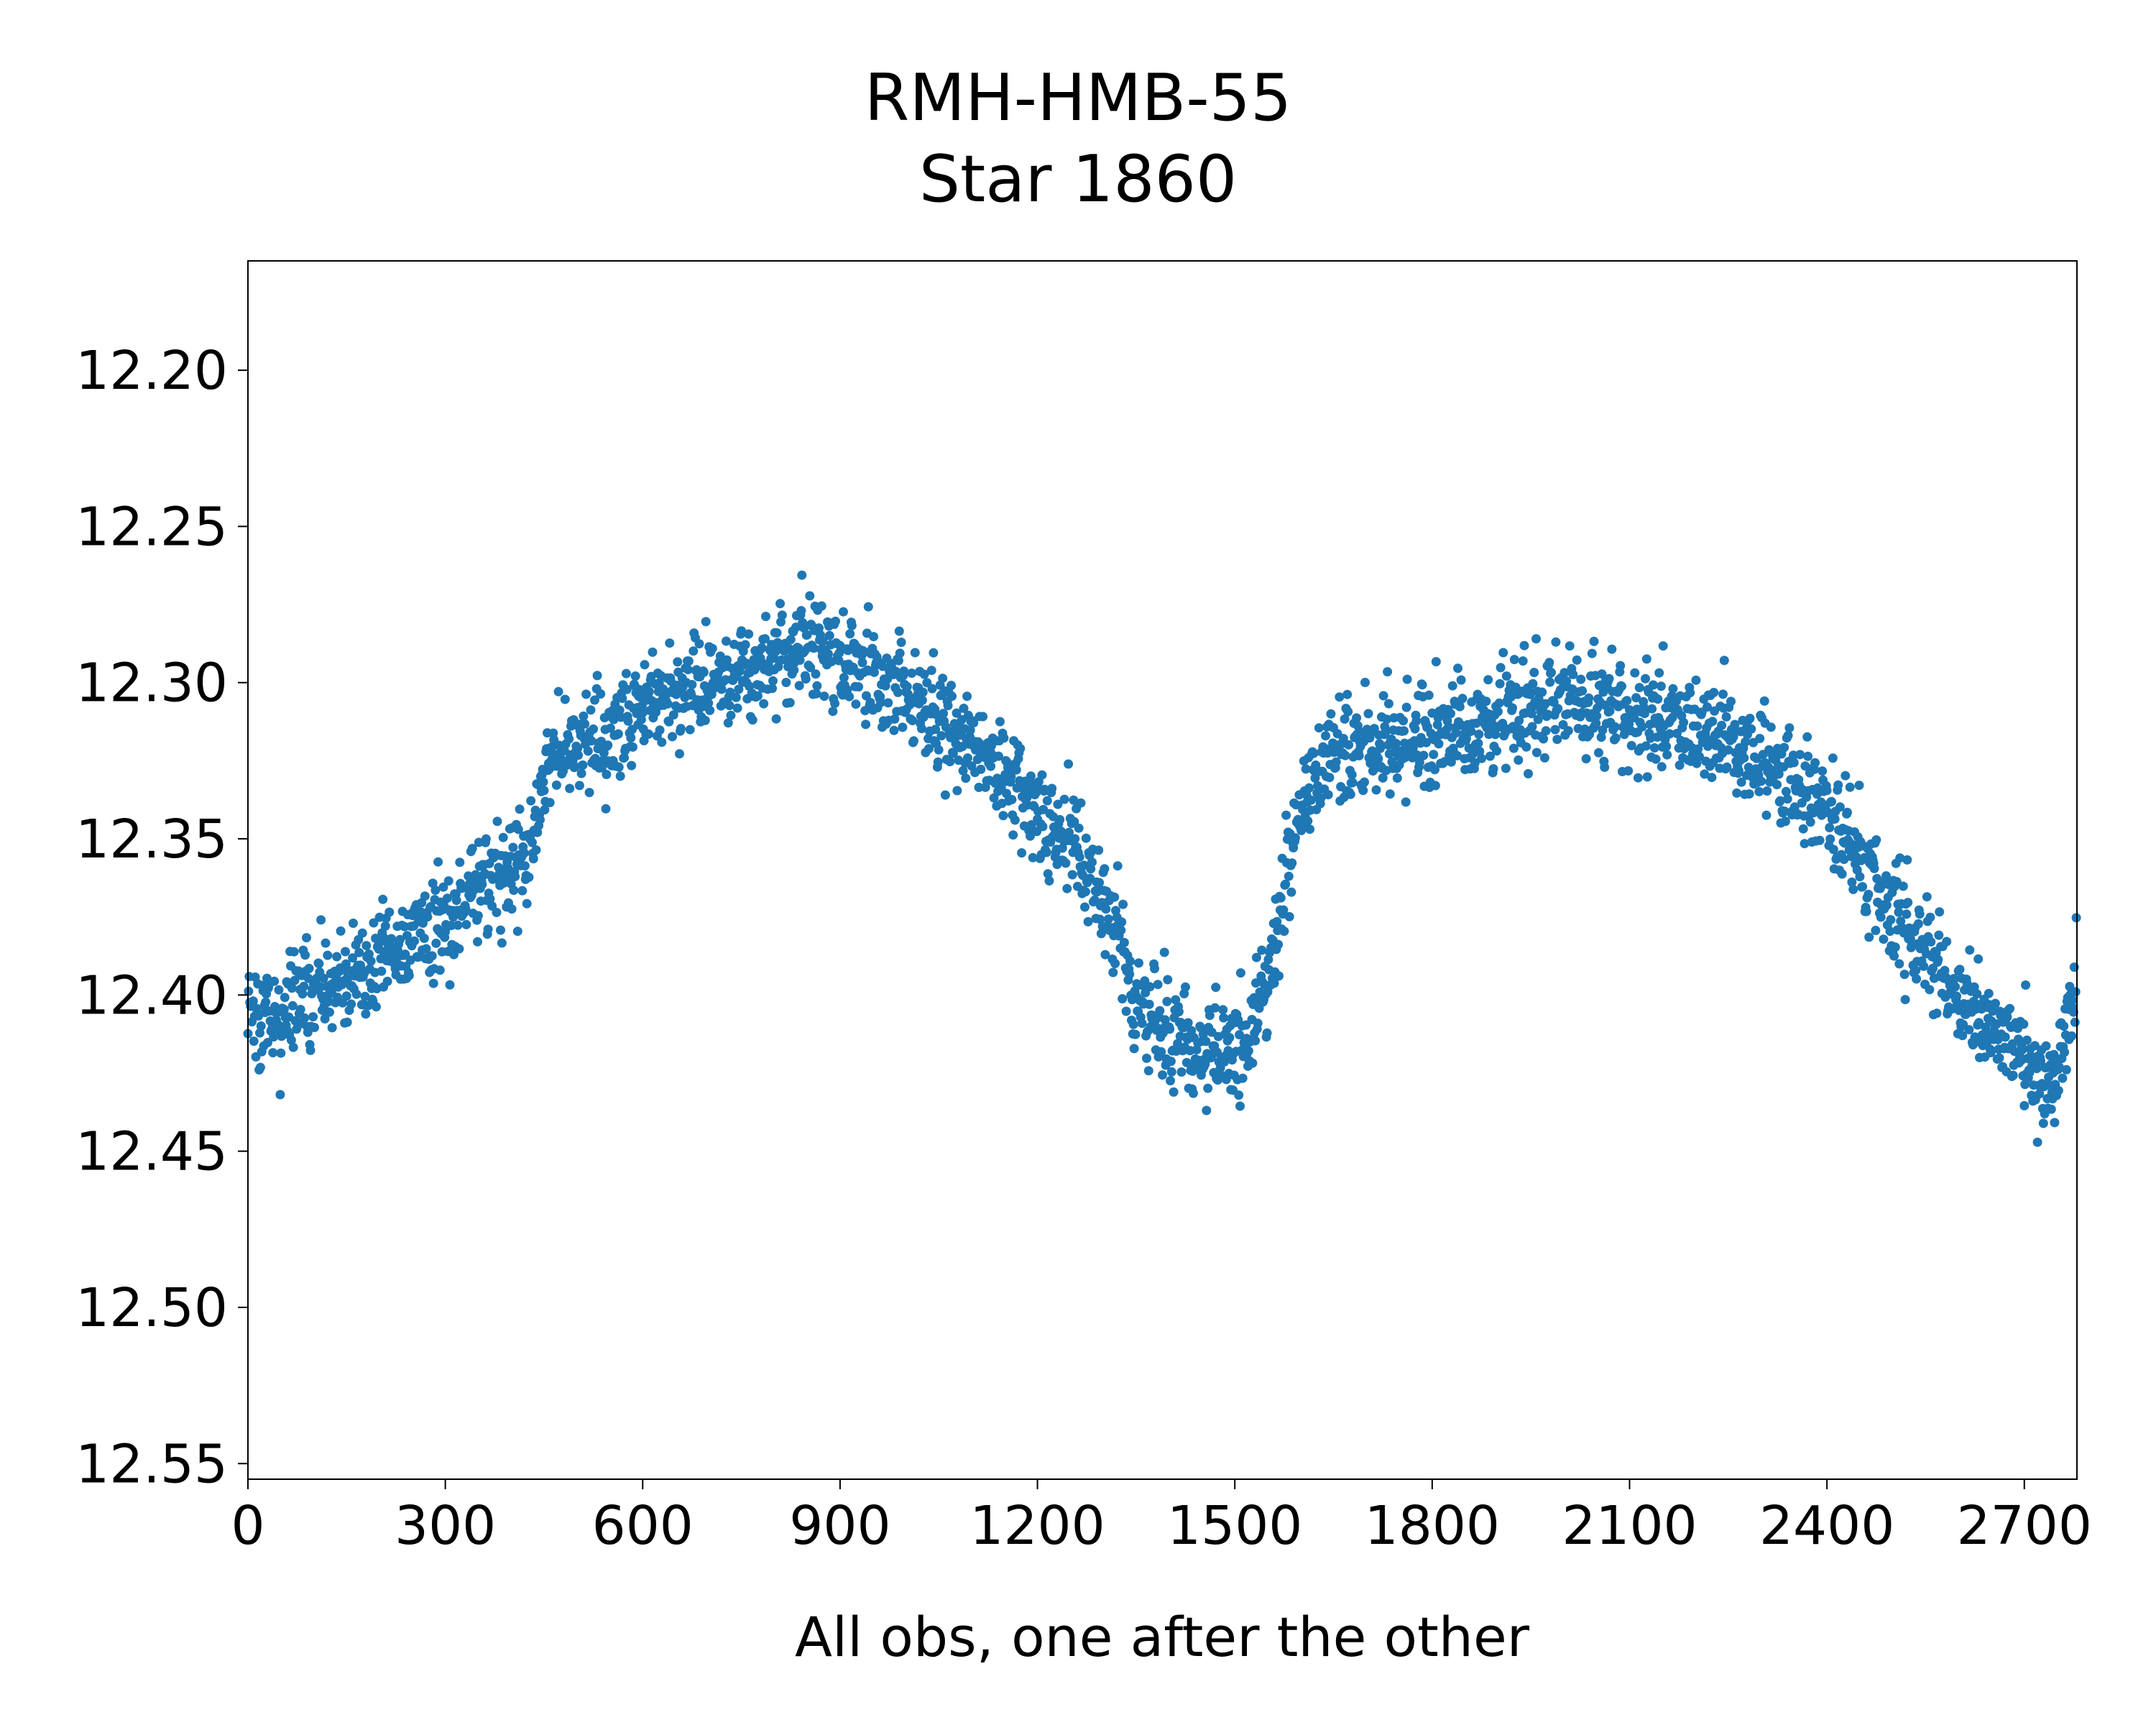 The height and width of the screenshot is (1725, 2156). Describe the element at coordinates (1161, 1518) in the screenshot. I see `x-axis: 0 300 600 900 1200 1500 1800 2100 2400 2700` at that location.